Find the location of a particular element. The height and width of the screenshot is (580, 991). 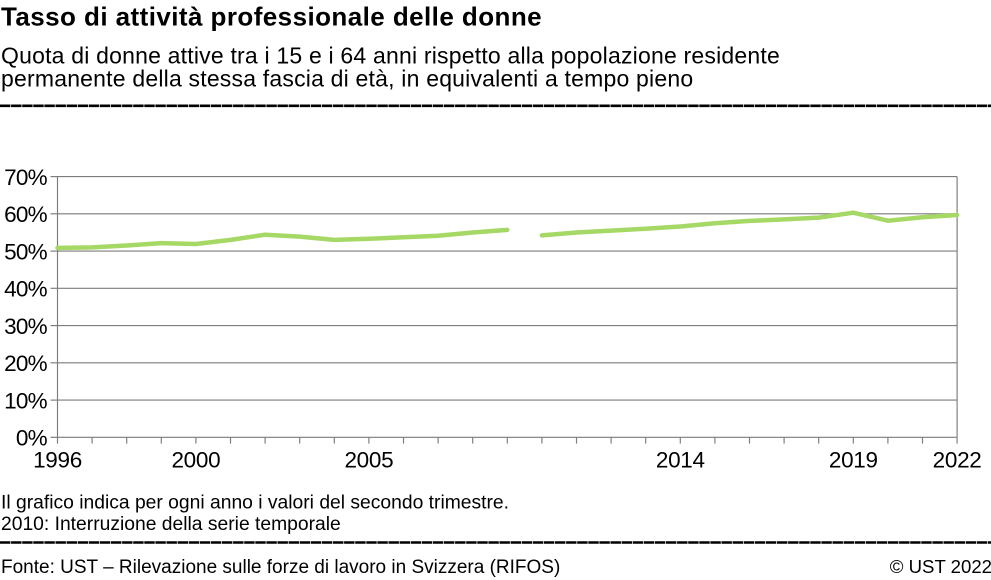

svg-text: 0% is located at coordinates (32, 438).